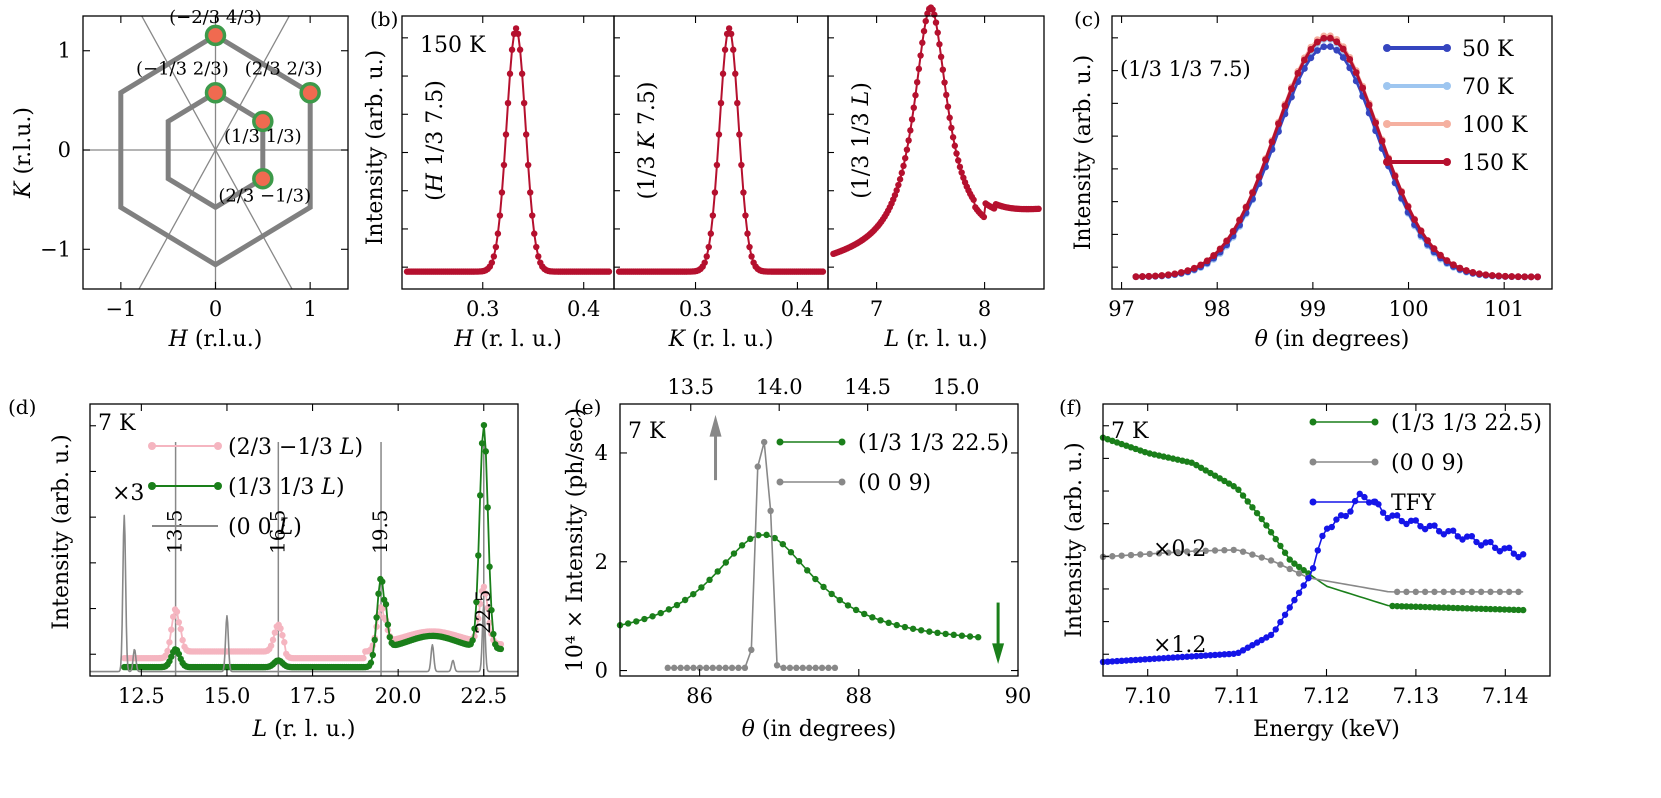  What do you see at coordinates (715, 425) in the screenshot?
I see `up-arrow-icon` at bounding box center [715, 425].